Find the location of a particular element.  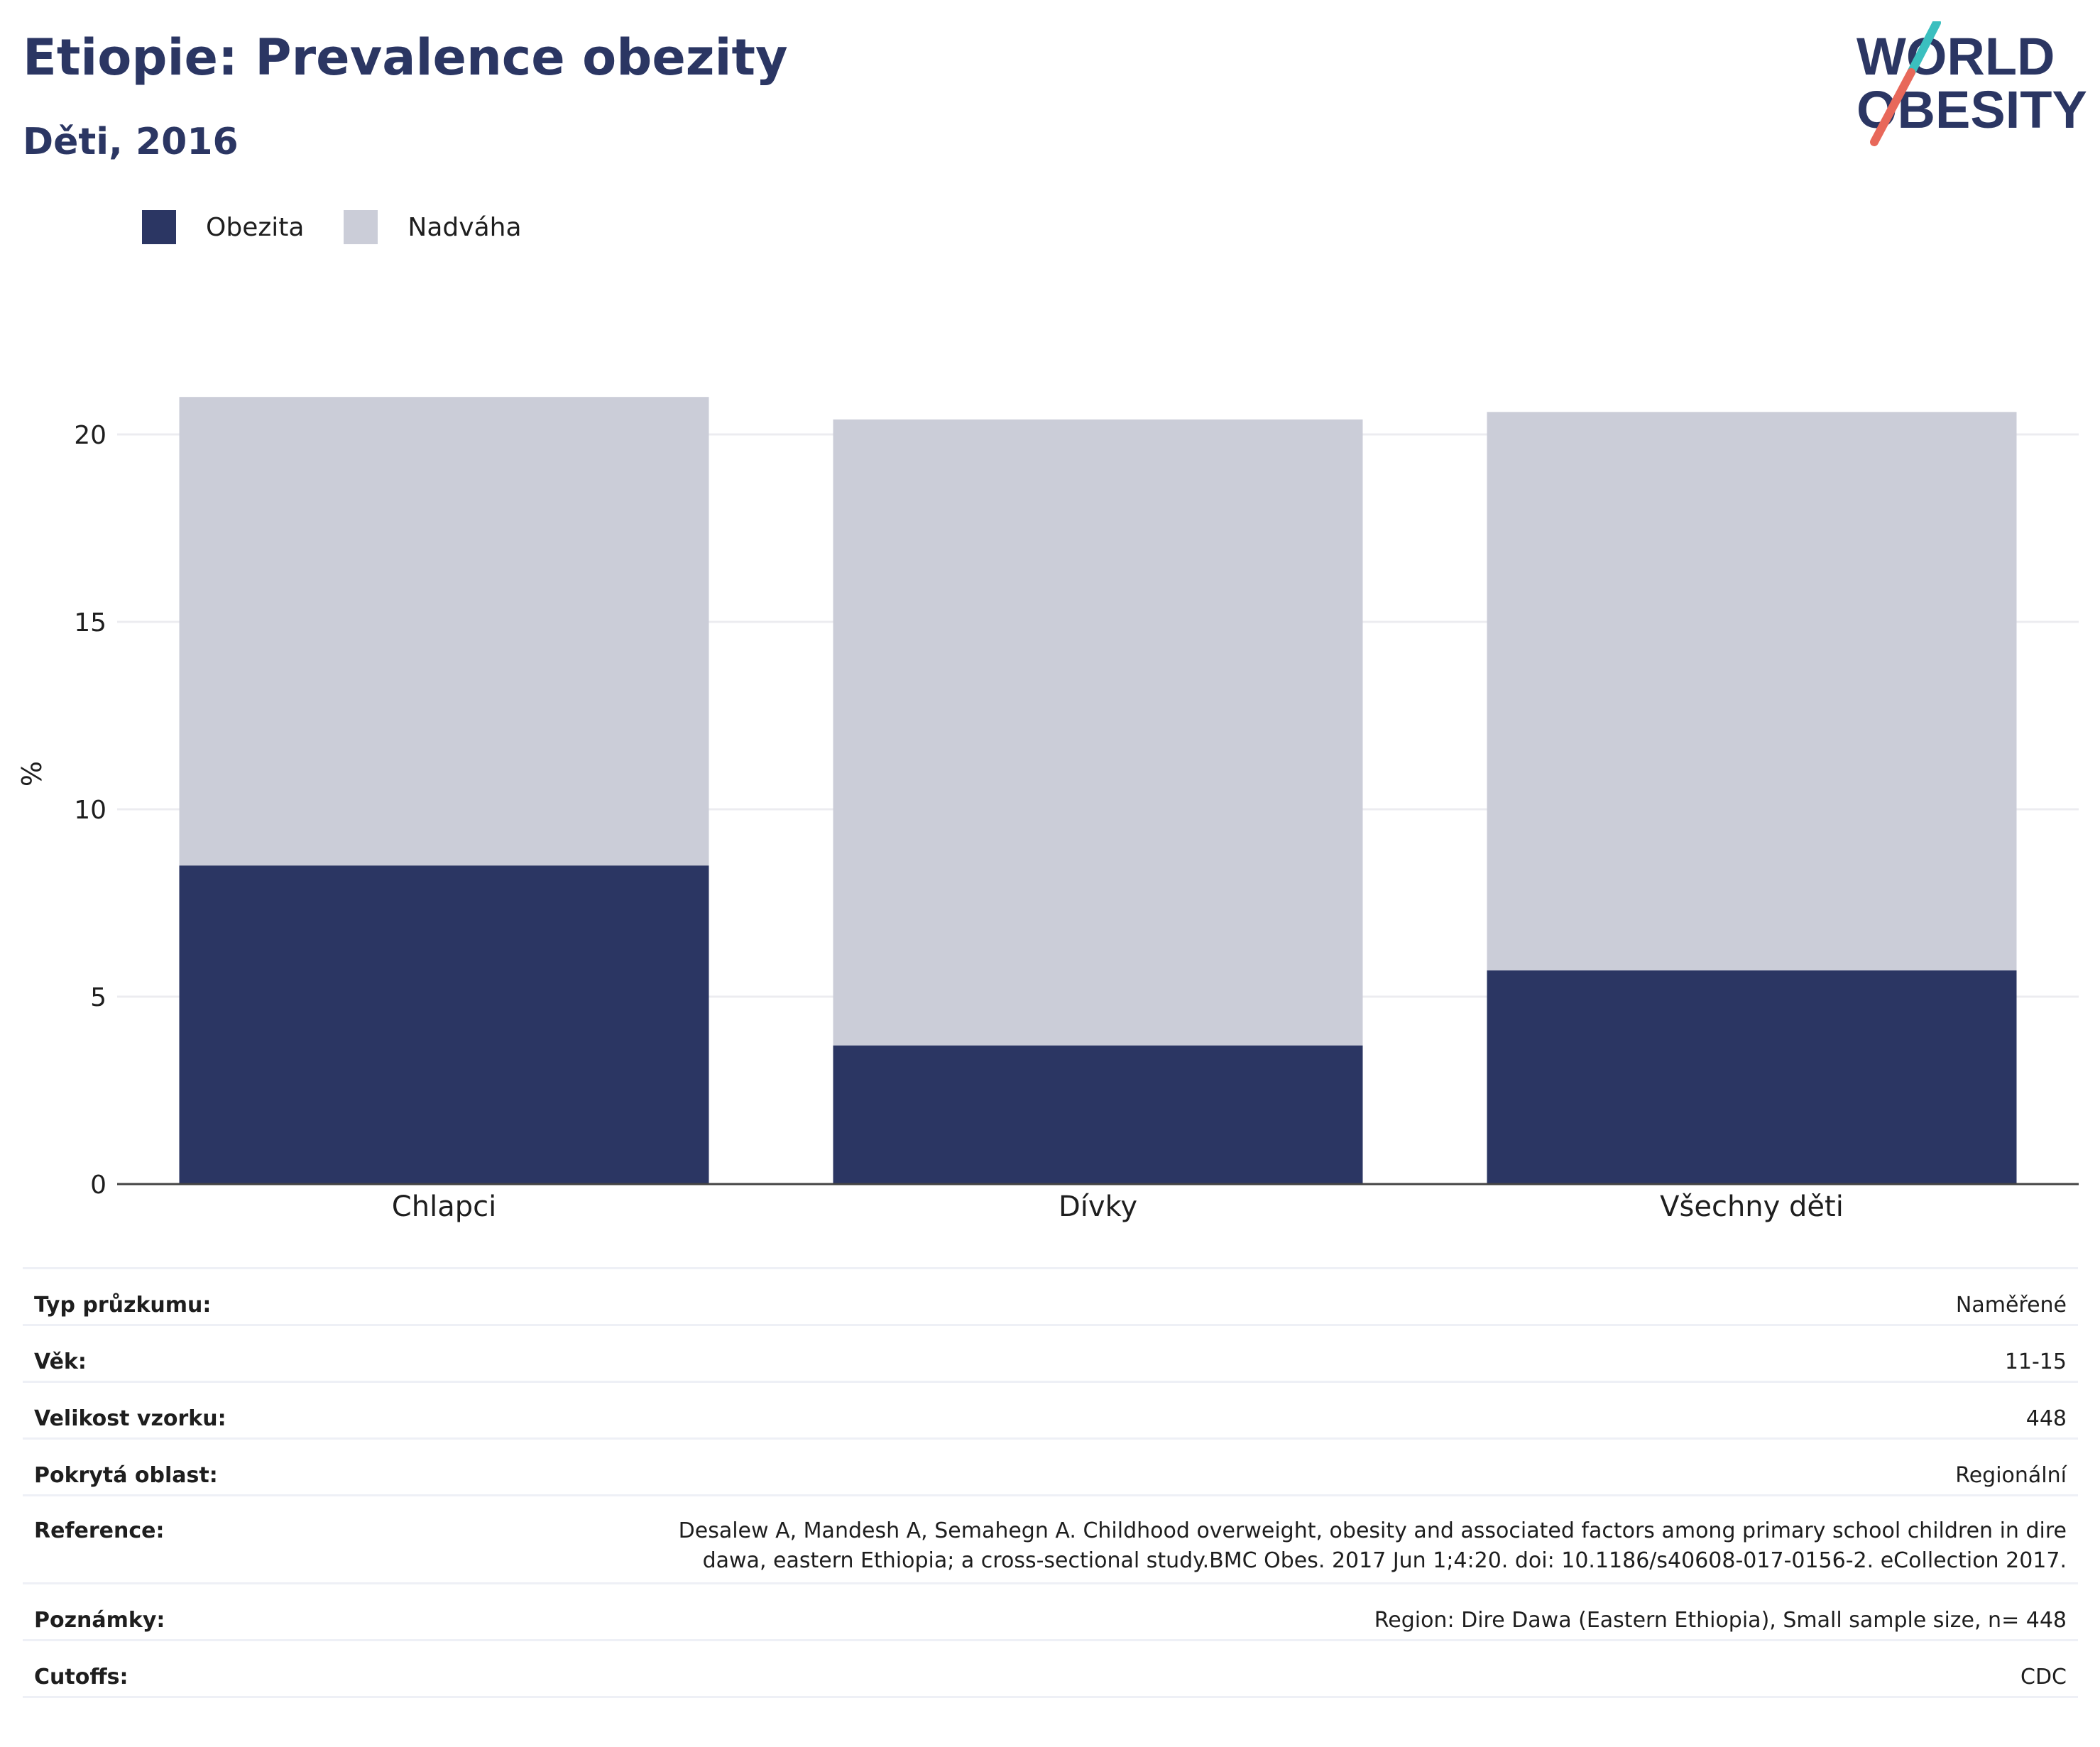

info-row-cutoffs: Cutoffs: CDC is located at coordinates (1050, 1668).